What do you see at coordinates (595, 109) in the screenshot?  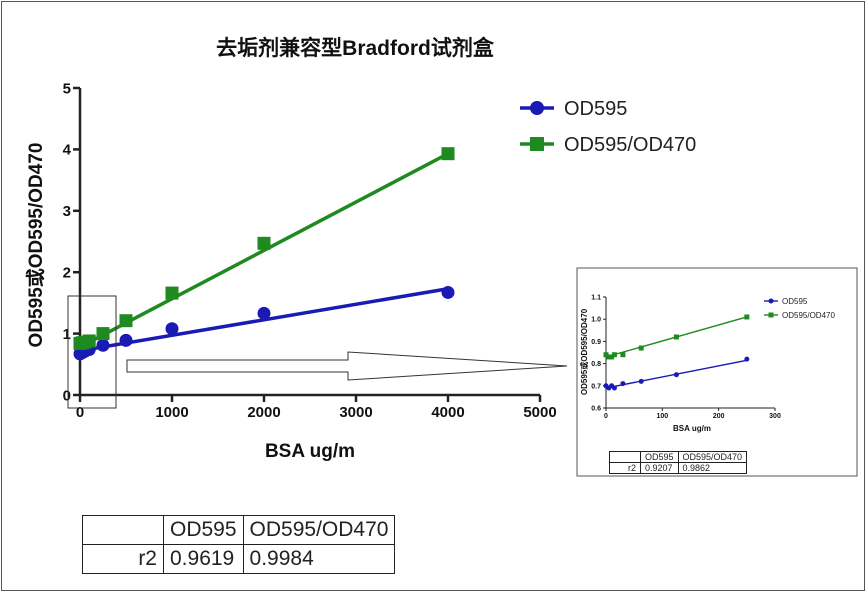 I see `main-legend-od595-label: OD595` at bounding box center [595, 109].